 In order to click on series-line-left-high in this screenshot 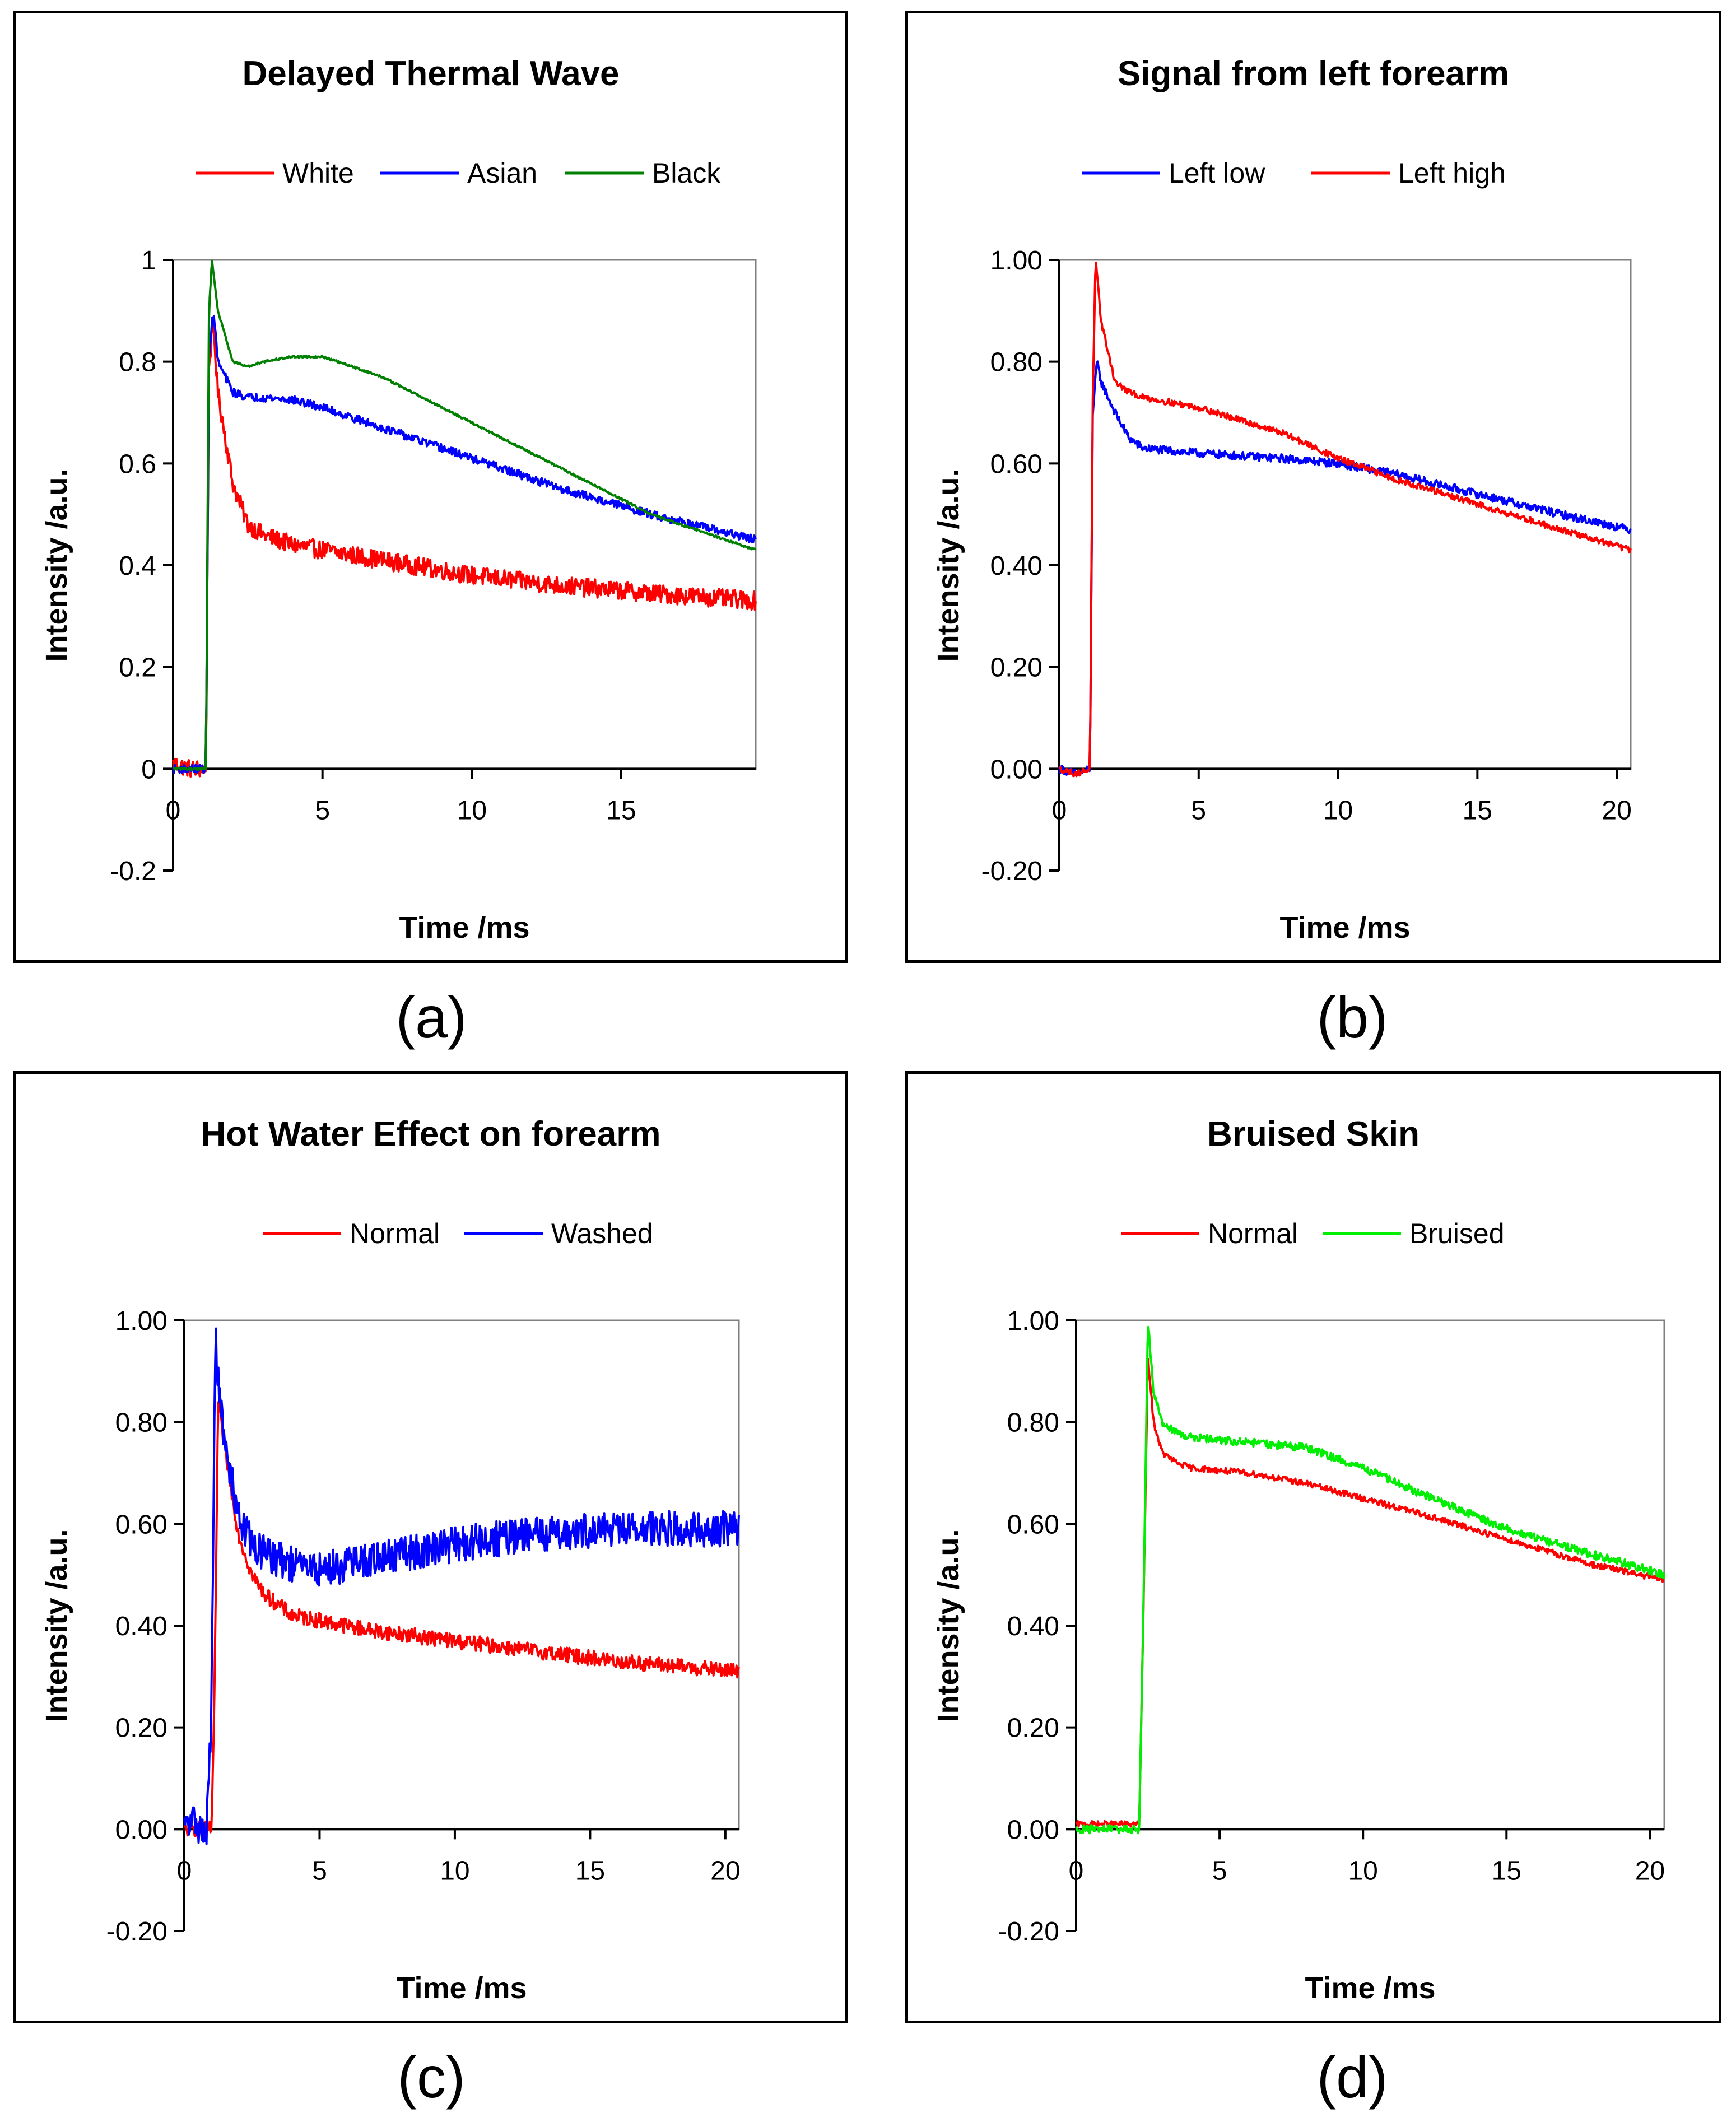, I will do `click(1345, 519)`.